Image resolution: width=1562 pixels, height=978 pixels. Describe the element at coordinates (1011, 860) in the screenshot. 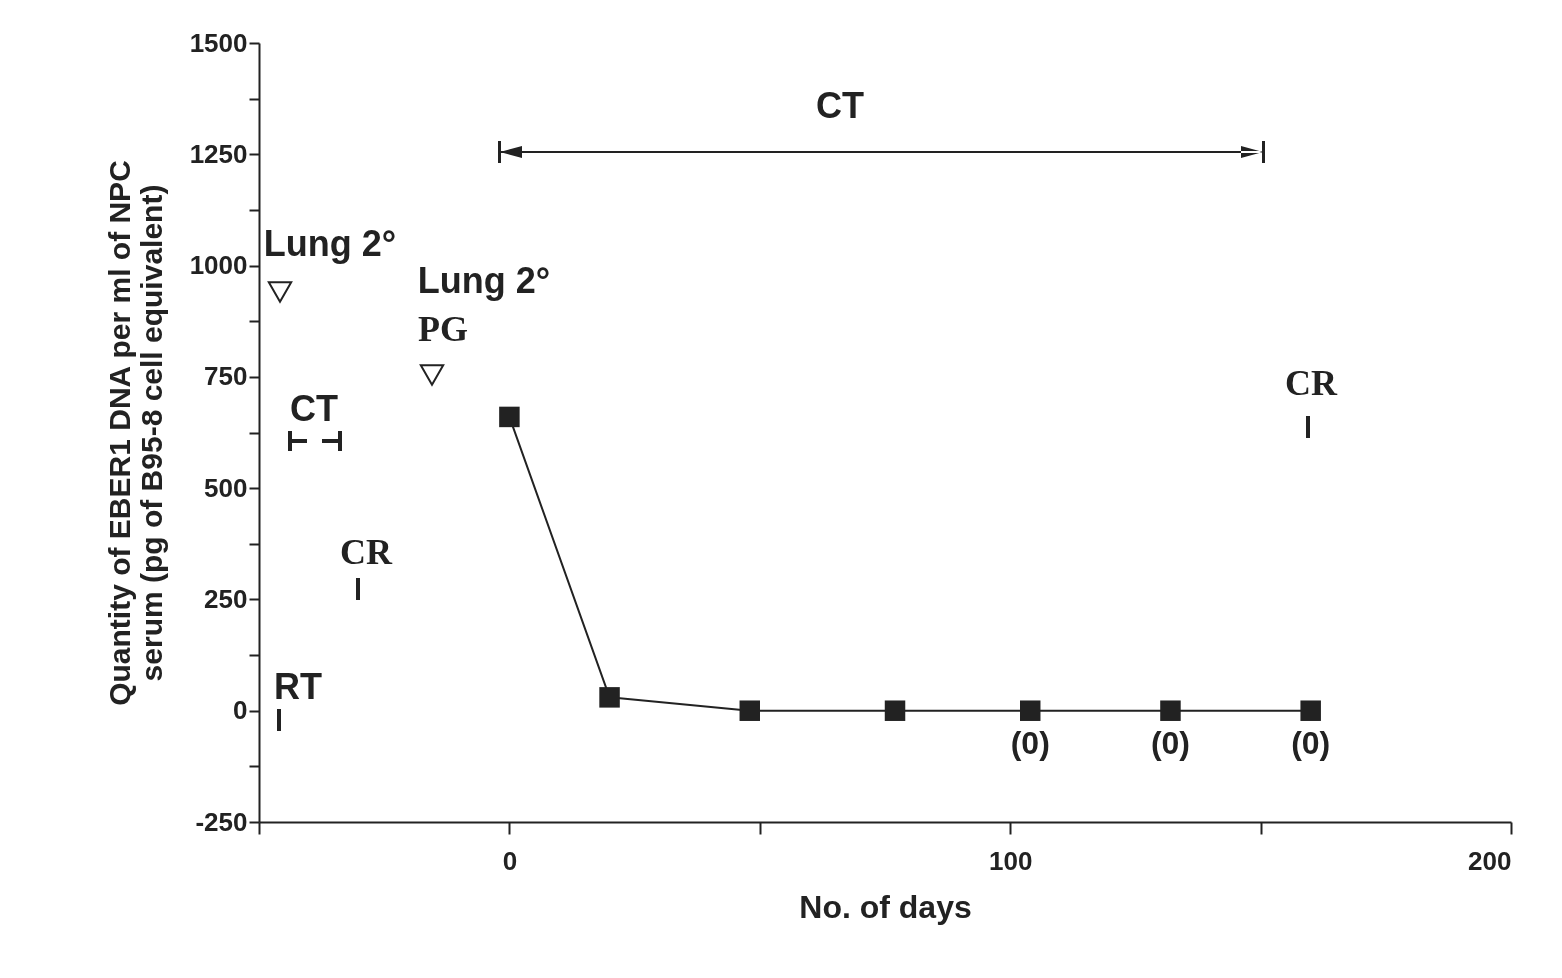

I see `x-tick-label: 100` at that location.